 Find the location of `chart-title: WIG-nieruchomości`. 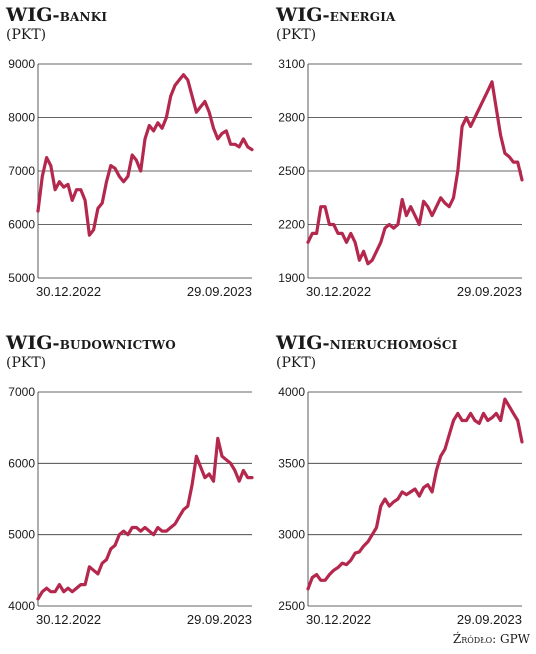

chart-title: WIG-nieruchomości is located at coordinates (367, 343).